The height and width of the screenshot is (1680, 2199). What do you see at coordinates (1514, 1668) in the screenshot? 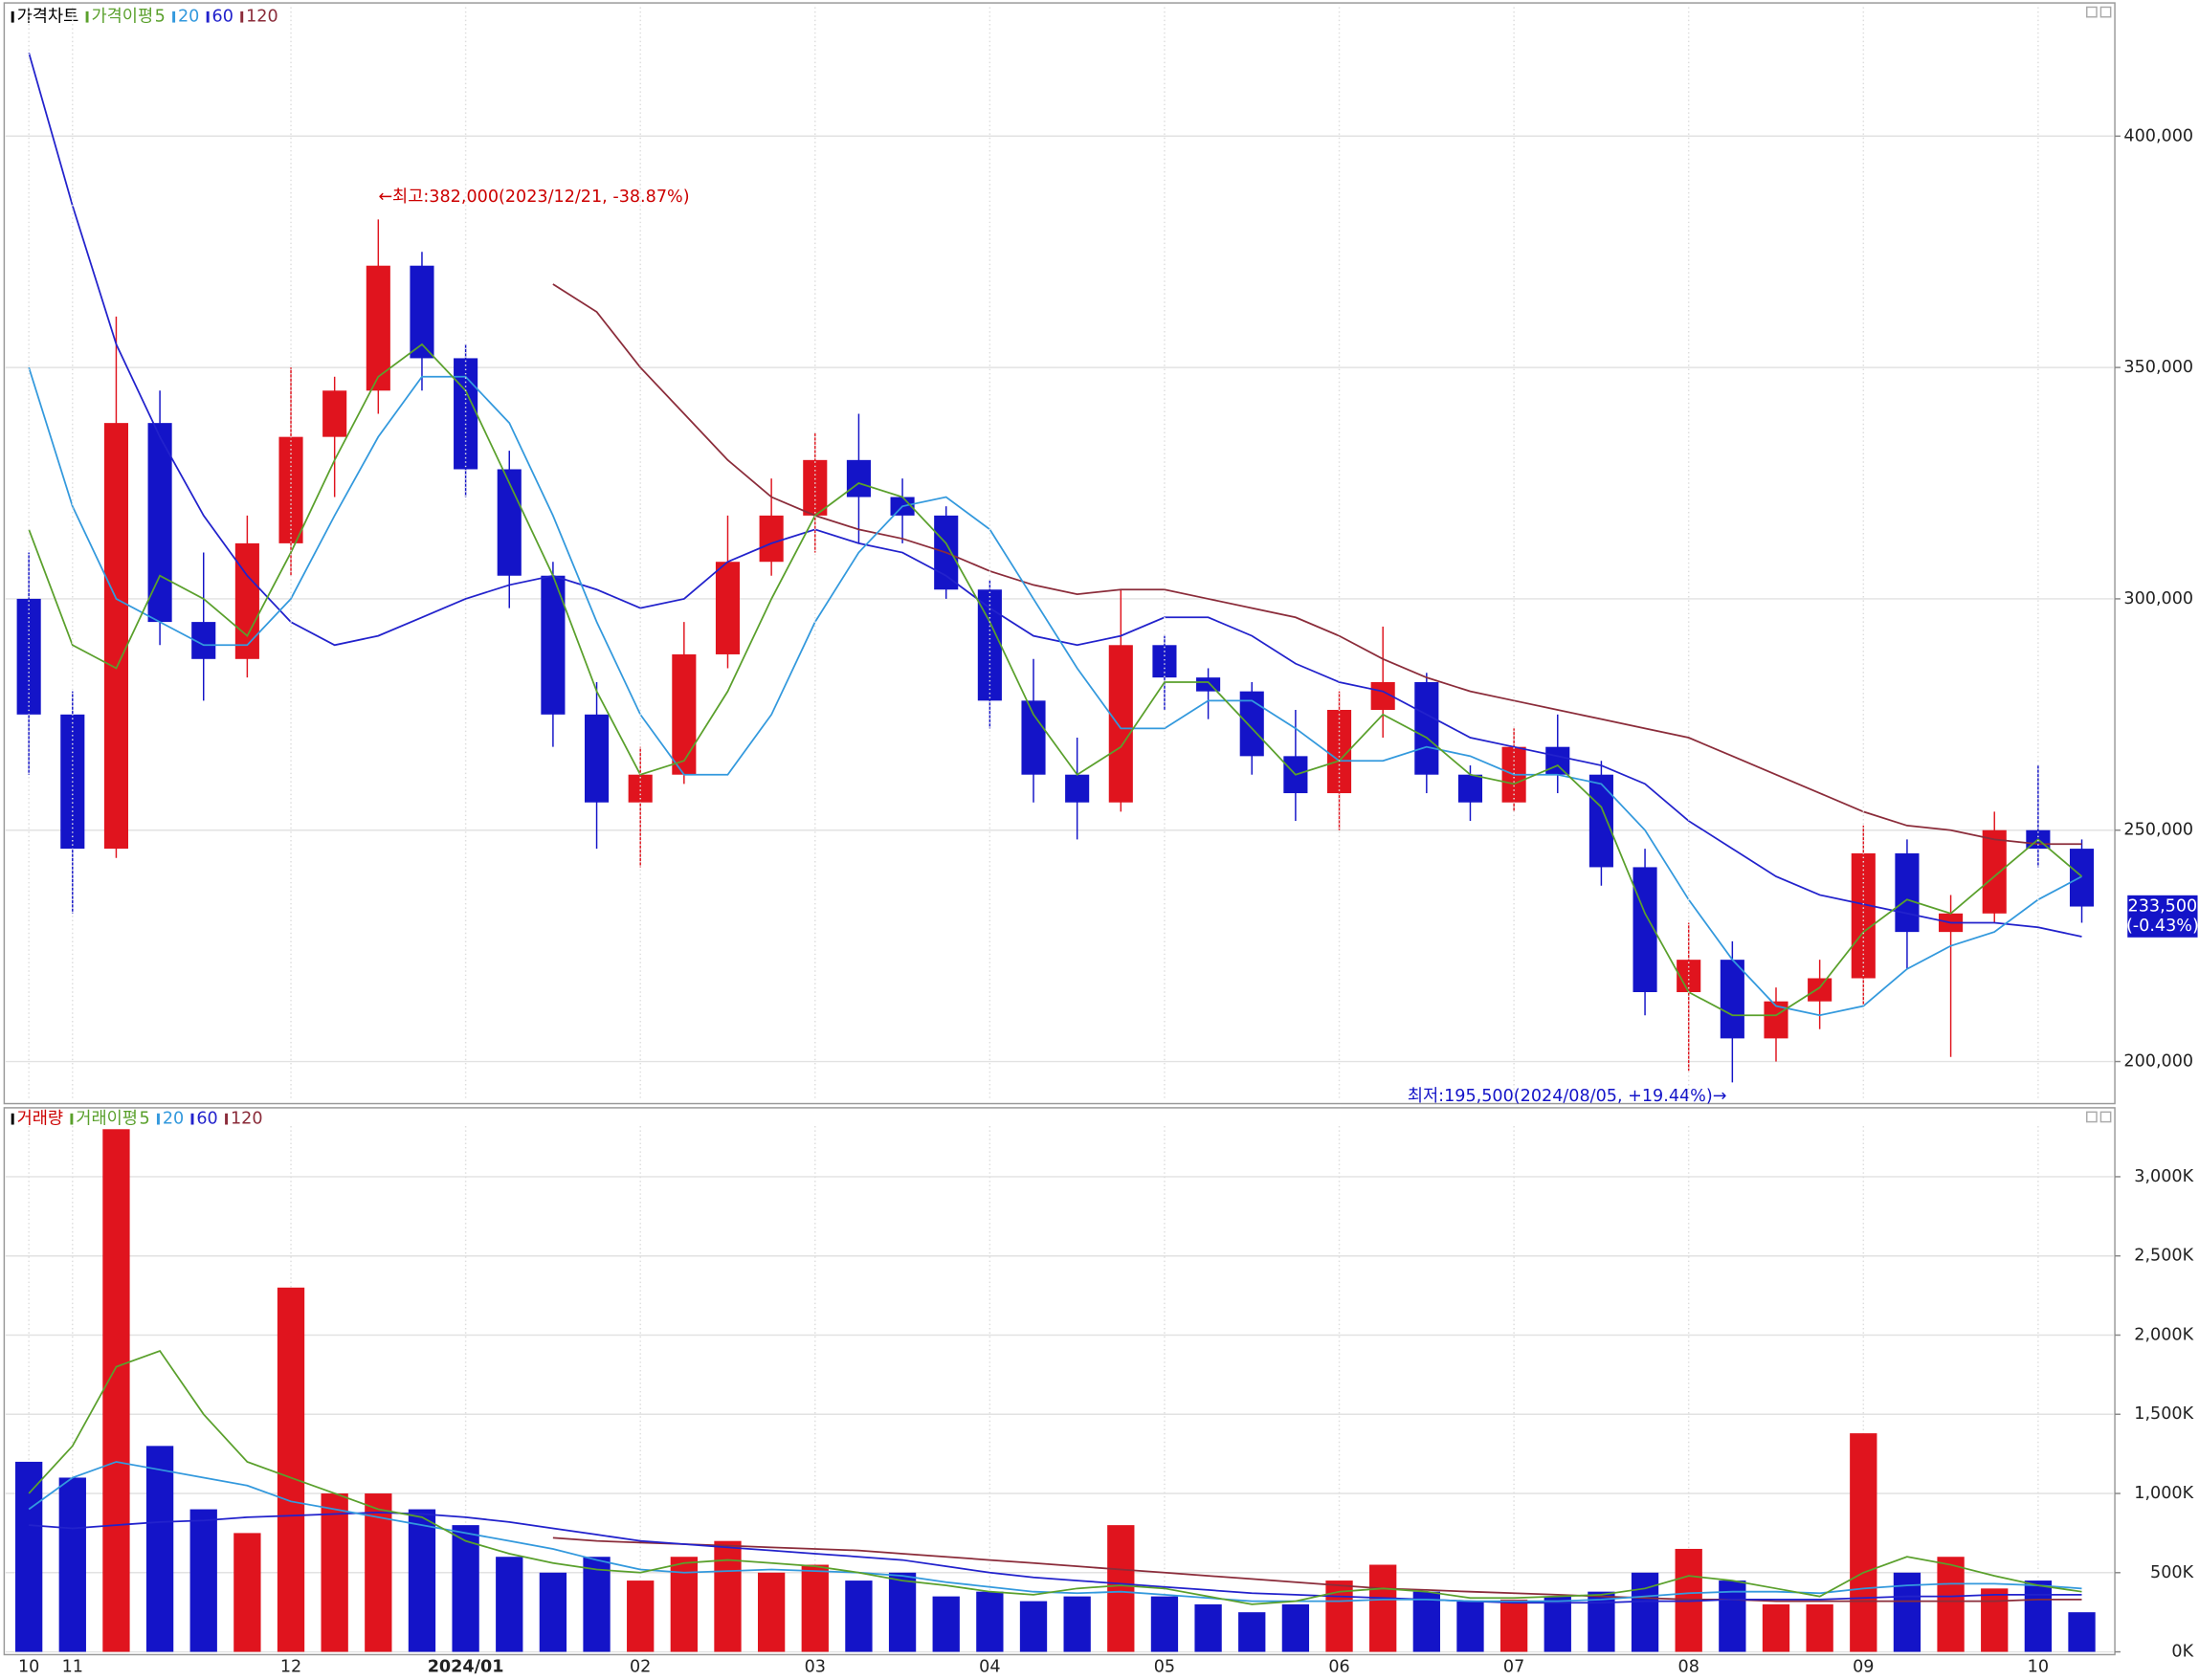
I see `x-tick-label: 07` at bounding box center [1514, 1668].